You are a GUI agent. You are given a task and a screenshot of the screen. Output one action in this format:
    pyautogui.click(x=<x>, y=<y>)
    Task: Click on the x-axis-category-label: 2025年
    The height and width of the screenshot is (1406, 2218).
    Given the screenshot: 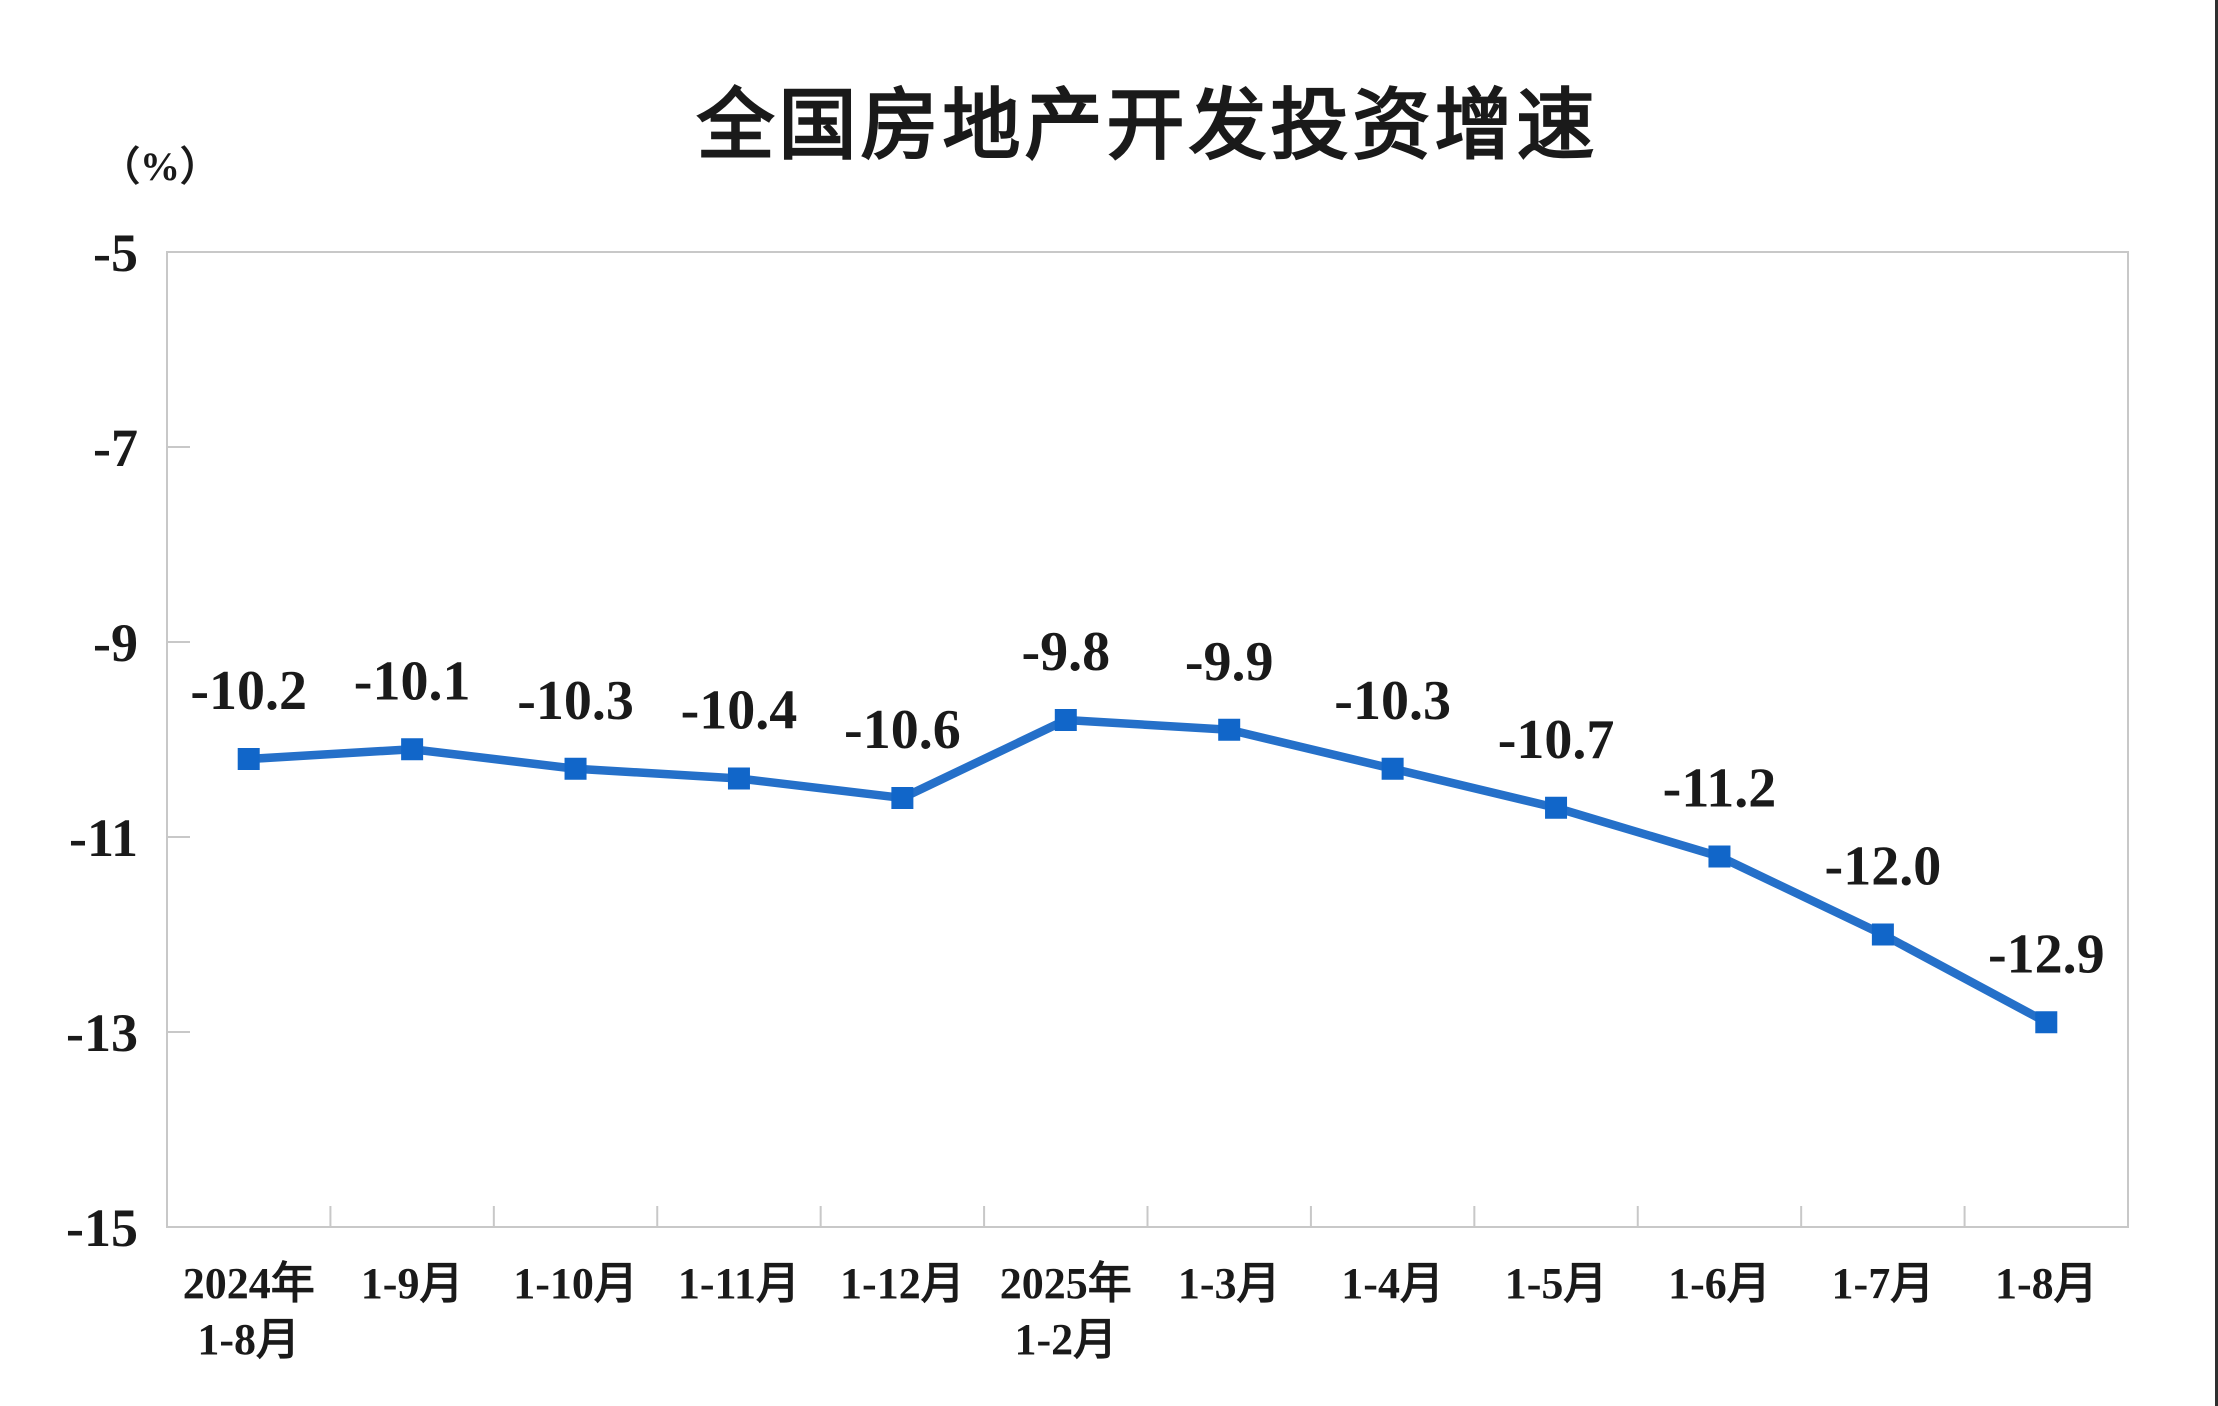 What is the action you would take?
    pyautogui.click(x=1066, y=1283)
    